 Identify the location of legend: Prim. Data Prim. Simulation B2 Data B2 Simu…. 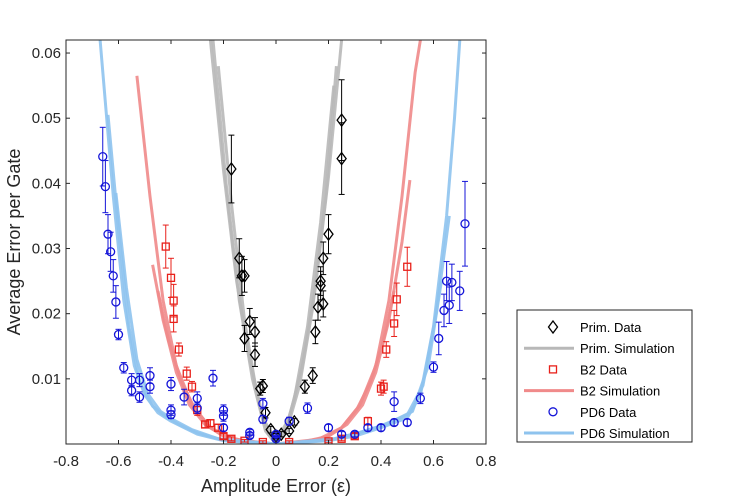
(604, 376).